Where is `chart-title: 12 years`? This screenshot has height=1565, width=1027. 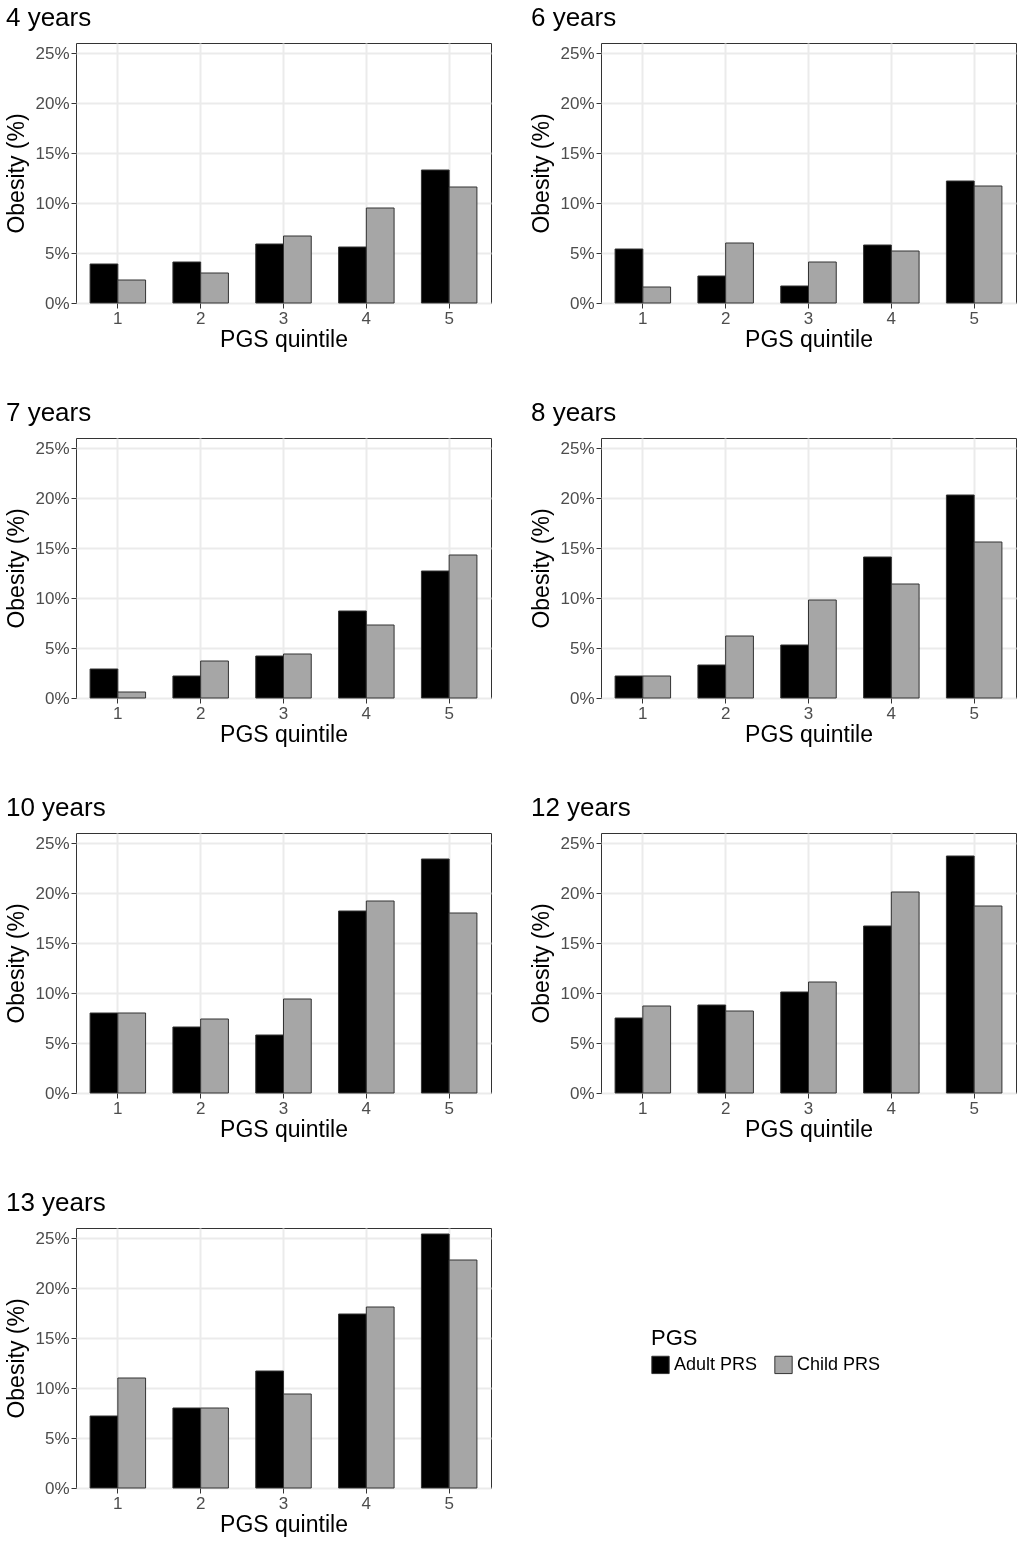 chart-title: 12 years is located at coordinates (580, 807).